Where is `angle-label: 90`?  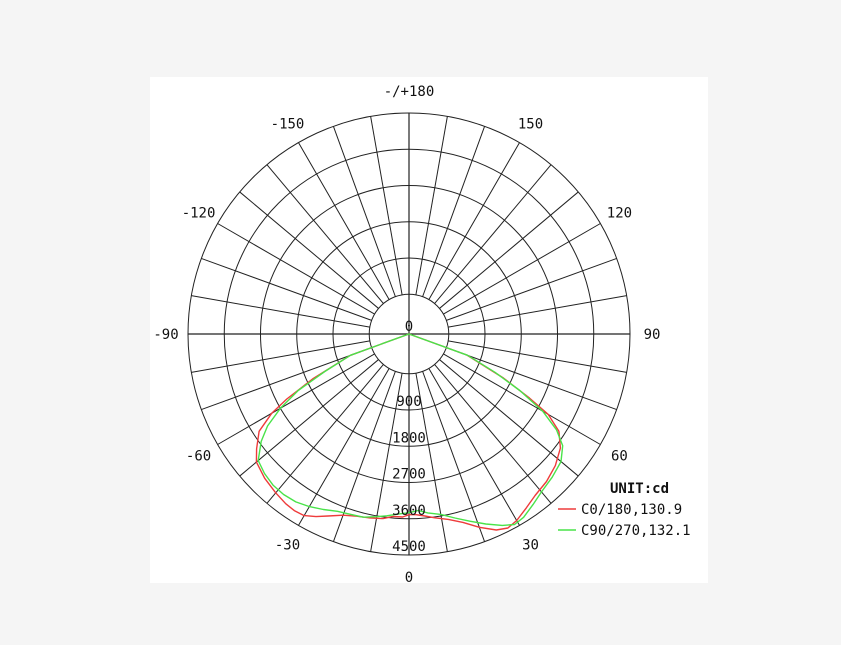
angle-label: 90 is located at coordinates (652, 335).